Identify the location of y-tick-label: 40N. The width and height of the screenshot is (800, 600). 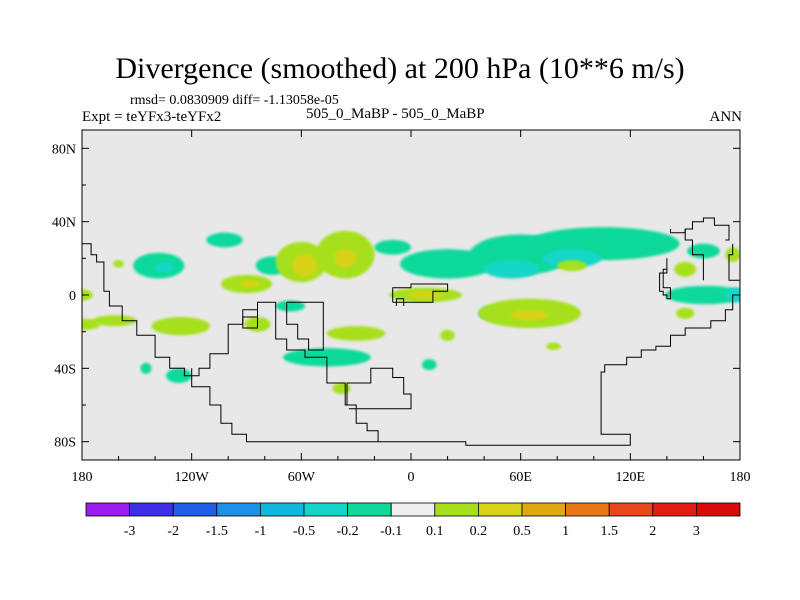
(64, 223).